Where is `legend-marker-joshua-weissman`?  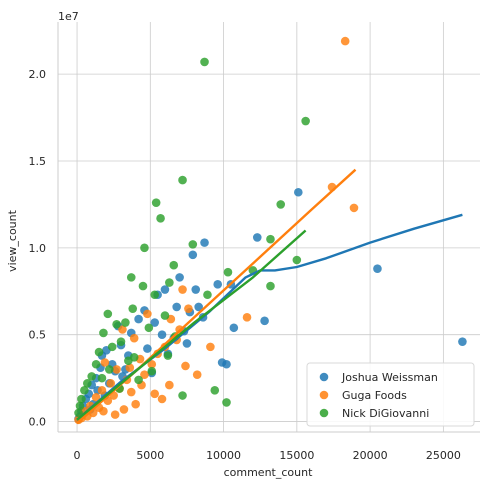 legend-marker-joshua-weissman is located at coordinates (324, 377).